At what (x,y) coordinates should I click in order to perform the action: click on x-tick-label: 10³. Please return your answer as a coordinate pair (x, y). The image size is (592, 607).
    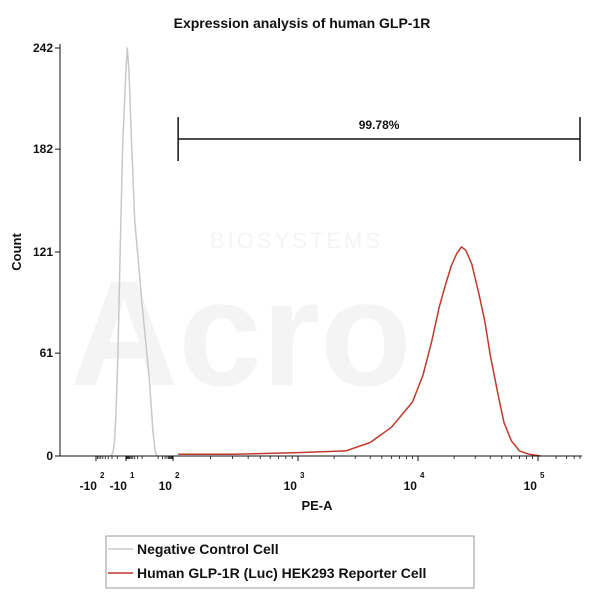
    Looking at the image, I should click on (294, 482).